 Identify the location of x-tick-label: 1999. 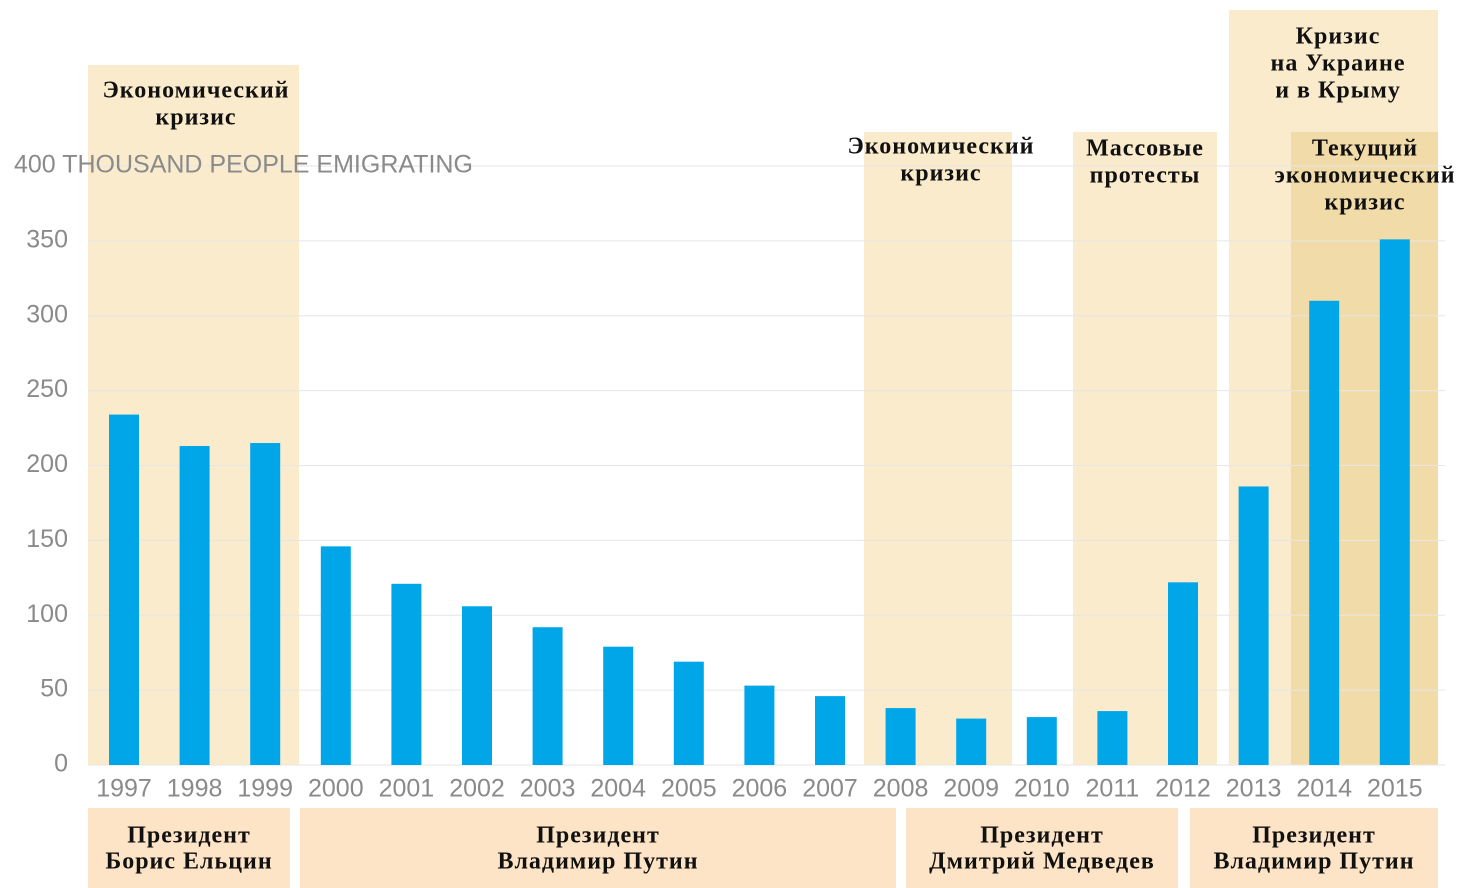
(265, 789).